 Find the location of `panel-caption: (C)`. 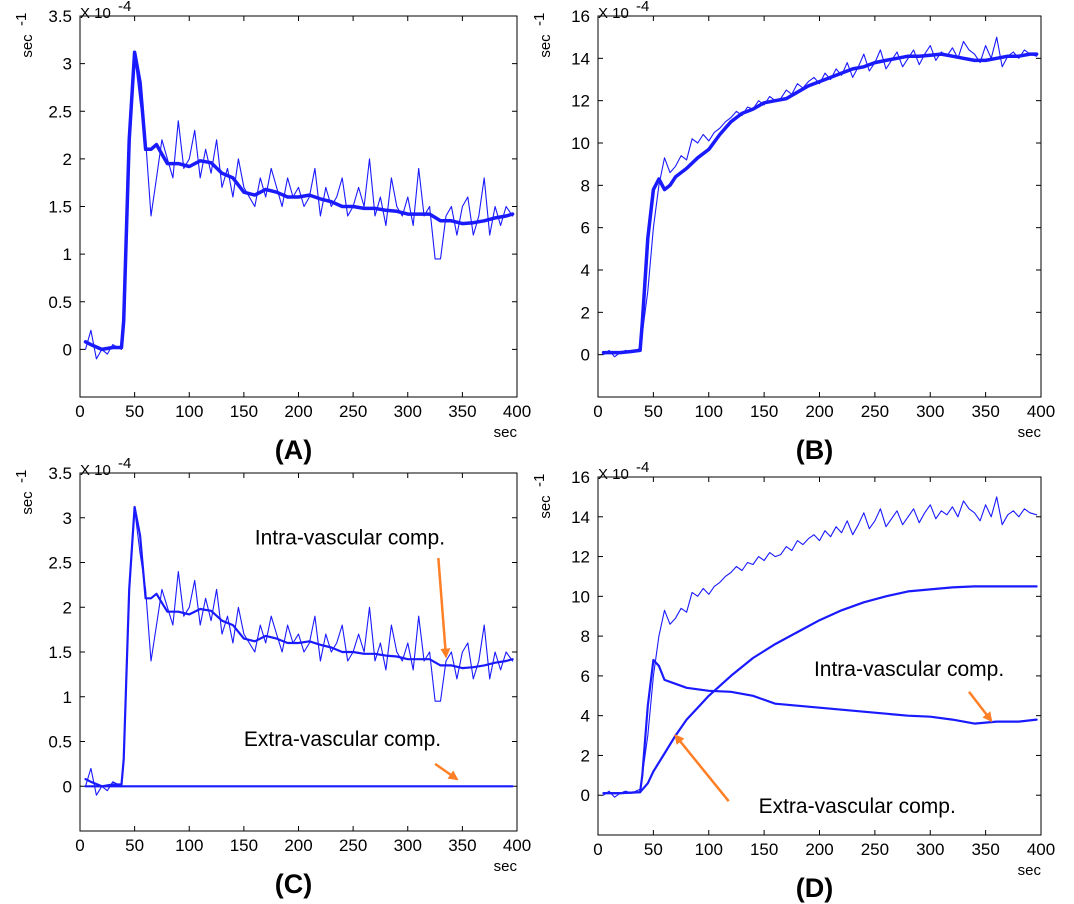

panel-caption: (C) is located at coordinates (293, 884).